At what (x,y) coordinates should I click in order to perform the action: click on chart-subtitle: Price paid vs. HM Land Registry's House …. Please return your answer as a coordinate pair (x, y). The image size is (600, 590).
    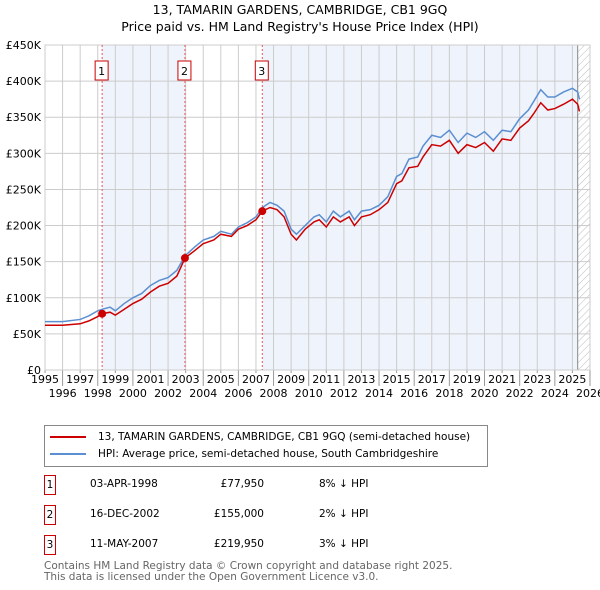
    Looking at the image, I should click on (300, 26).